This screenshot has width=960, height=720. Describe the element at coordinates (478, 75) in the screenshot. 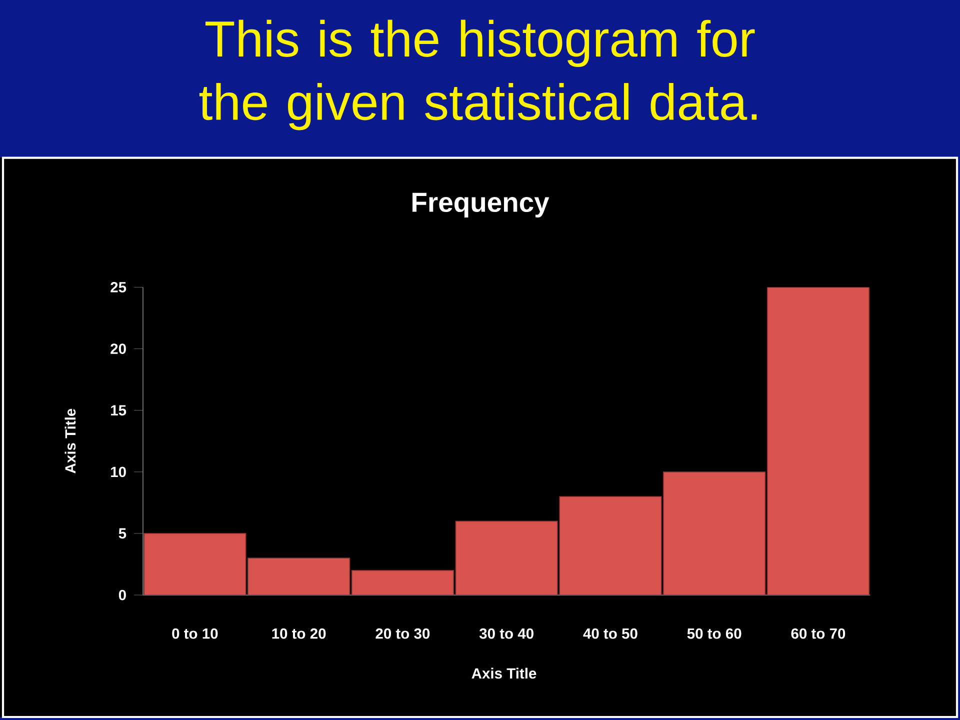

I see `chart-title: This is the histogram for the given statistical data.` at that location.